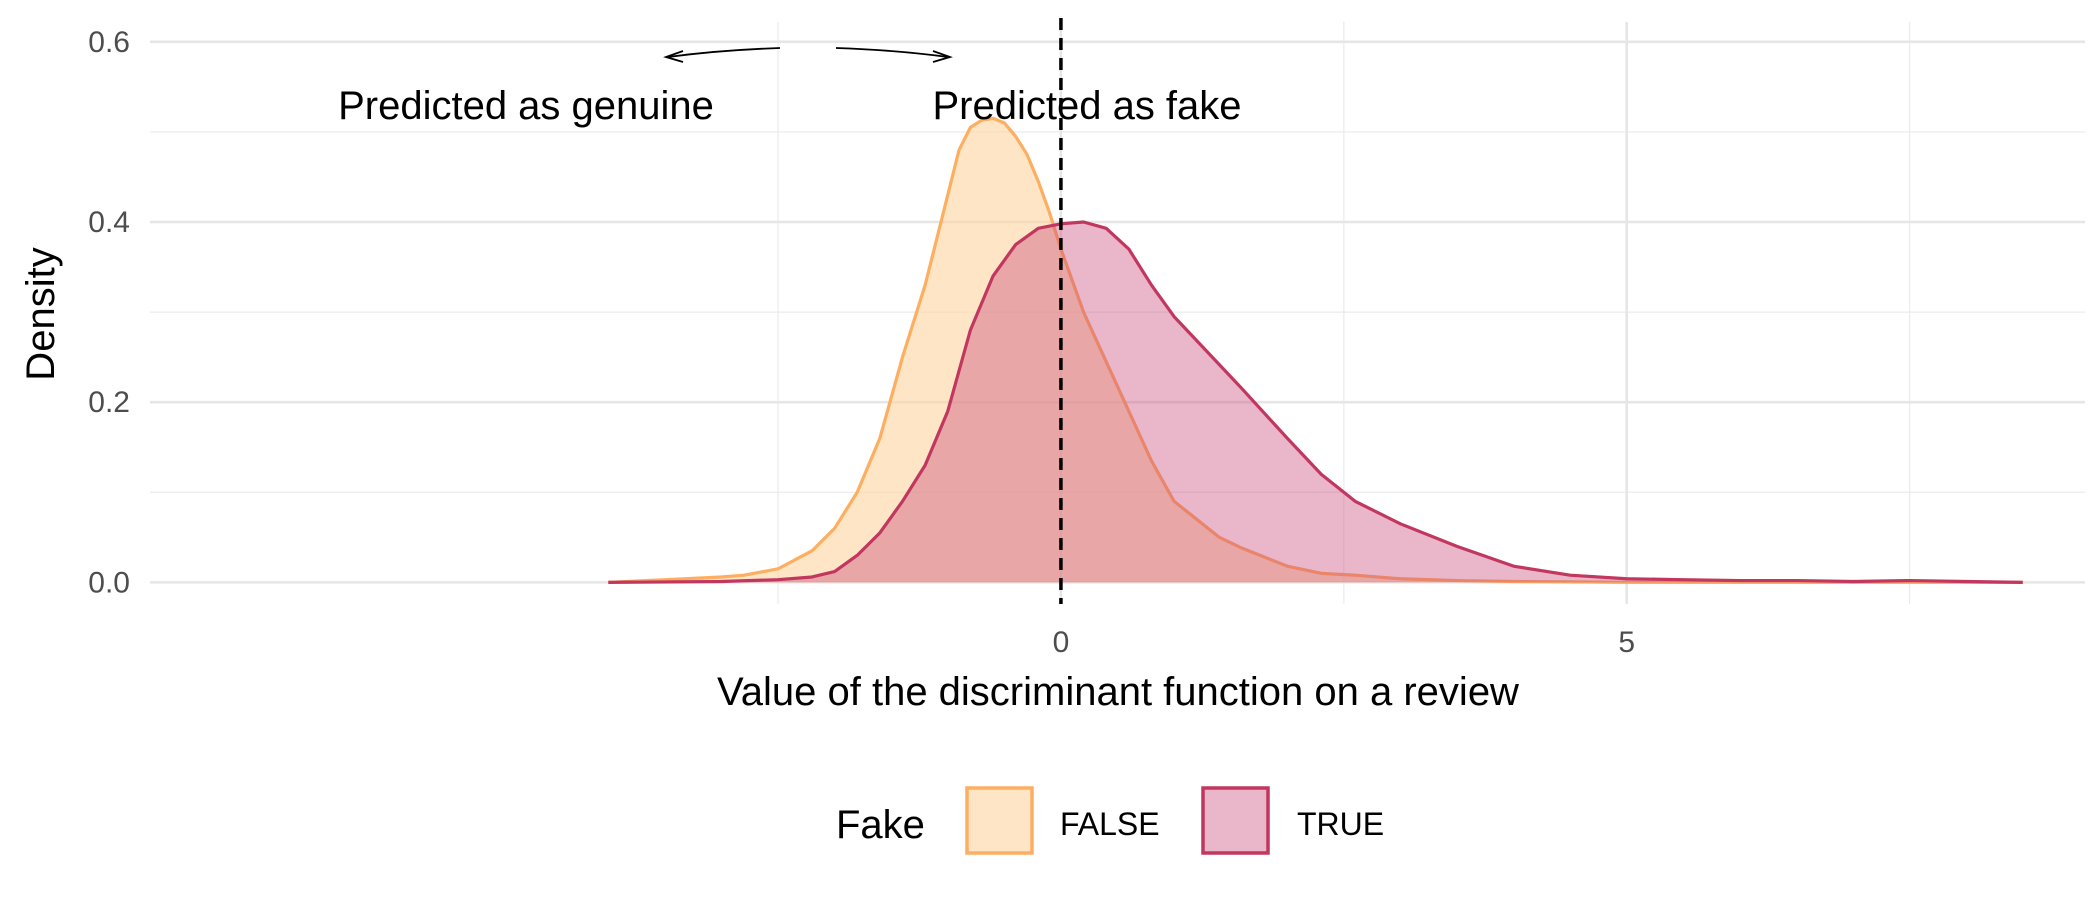  What do you see at coordinates (724, 52) in the screenshot?
I see `left-arrow` at bounding box center [724, 52].